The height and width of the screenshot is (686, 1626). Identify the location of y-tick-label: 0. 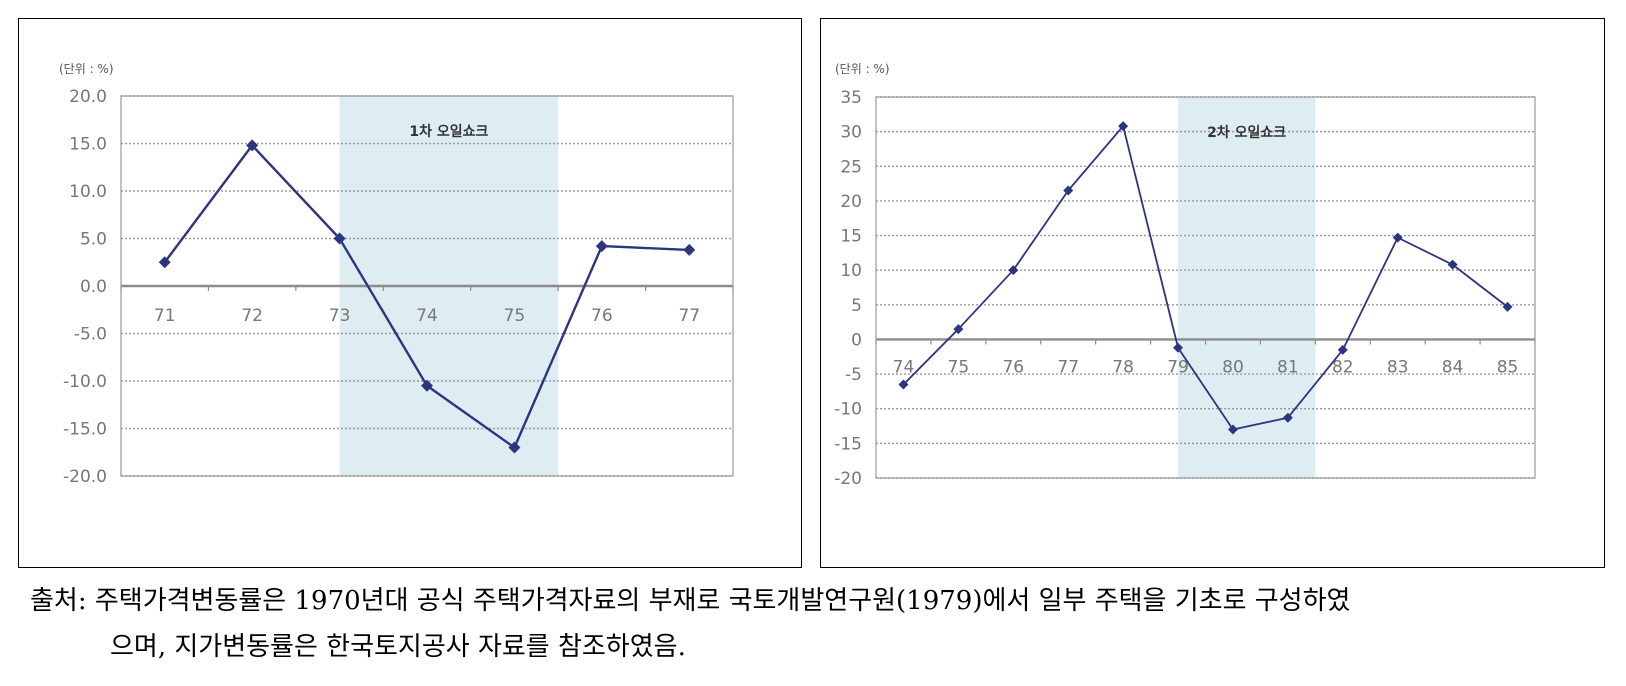
(856, 340).